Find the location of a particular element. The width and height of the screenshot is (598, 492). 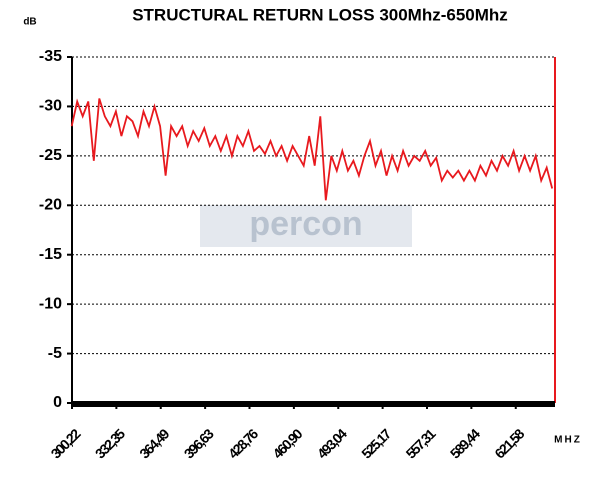

x-tick-label: 557,31 is located at coordinates (421, 443).